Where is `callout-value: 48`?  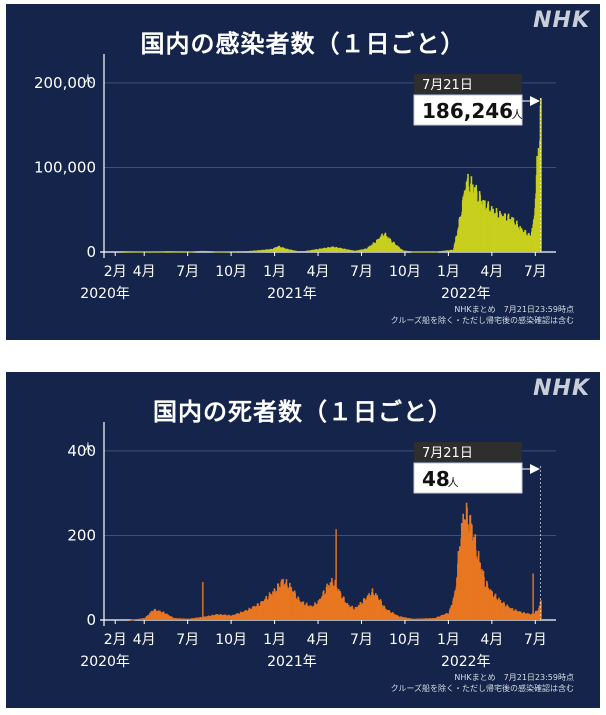 callout-value: 48 is located at coordinates (436, 479).